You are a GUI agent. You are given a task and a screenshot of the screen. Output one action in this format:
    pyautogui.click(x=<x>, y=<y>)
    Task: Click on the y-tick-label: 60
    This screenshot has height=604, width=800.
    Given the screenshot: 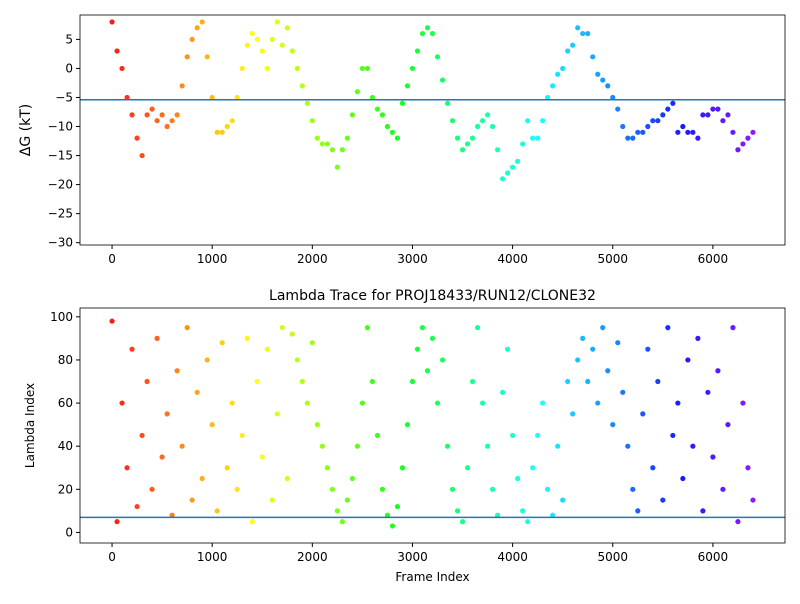 What is the action you would take?
    pyautogui.click(x=65, y=403)
    